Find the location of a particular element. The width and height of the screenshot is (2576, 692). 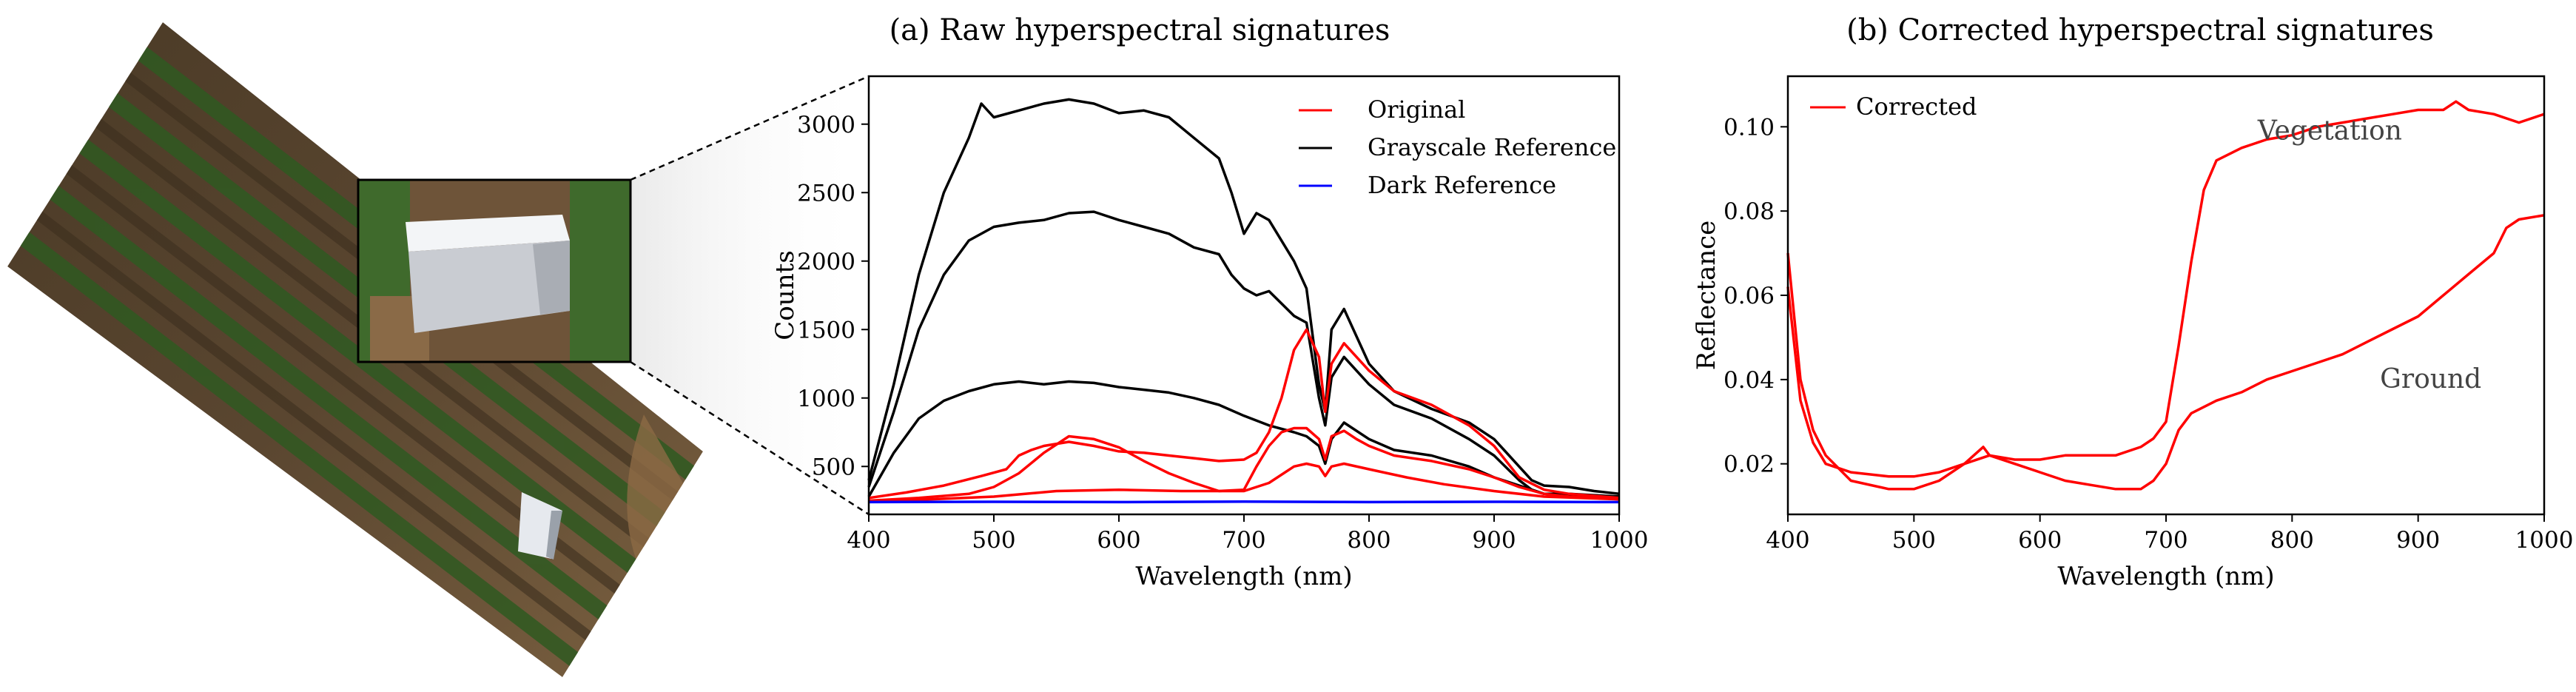

y-tick-label: 0.02 is located at coordinates (1749, 464).